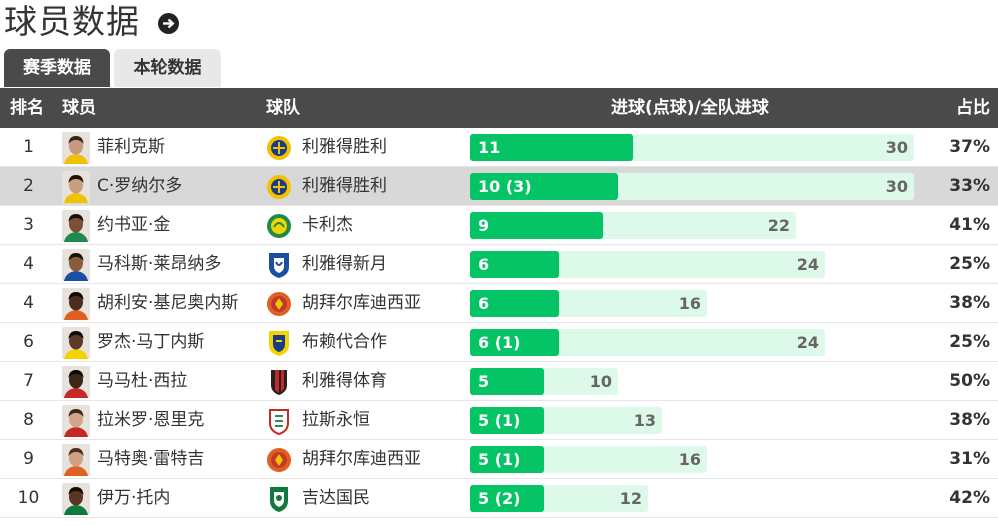 Image resolution: width=998 pixels, height=525 pixels. Describe the element at coordinates (536, 225) in the screenshot. I see `player-goals-bar: 9` at that location.